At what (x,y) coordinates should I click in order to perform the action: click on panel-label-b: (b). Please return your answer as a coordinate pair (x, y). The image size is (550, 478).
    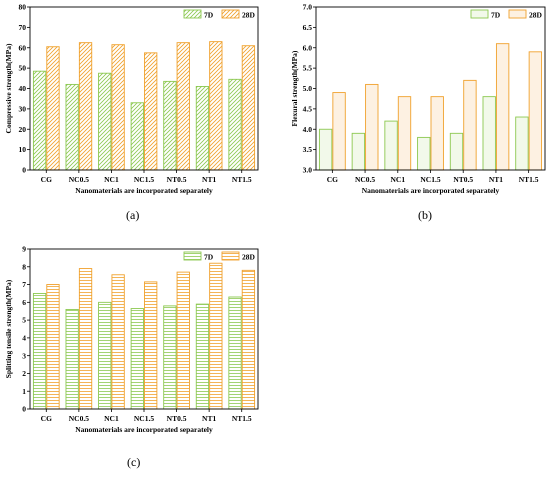
    Looking at the image, I should click on (425, 215).